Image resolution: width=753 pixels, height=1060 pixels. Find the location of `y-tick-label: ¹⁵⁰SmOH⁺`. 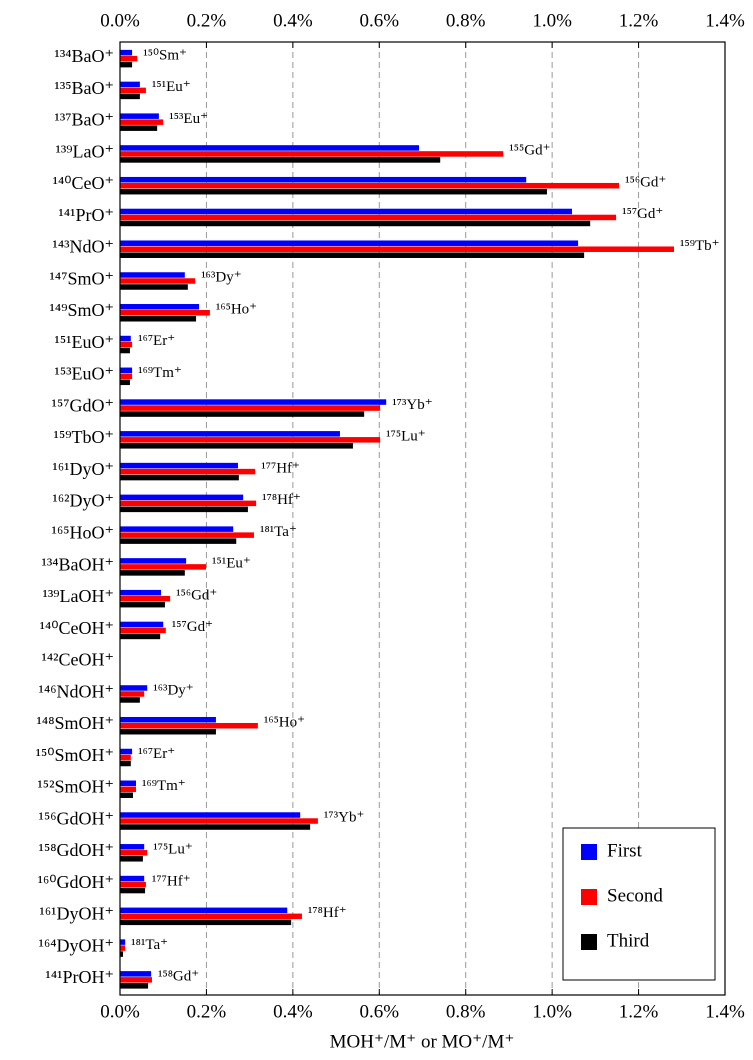

y-tick-label: ¹⁵⁰SmOH⁺ is located at coordinates (75, 755).